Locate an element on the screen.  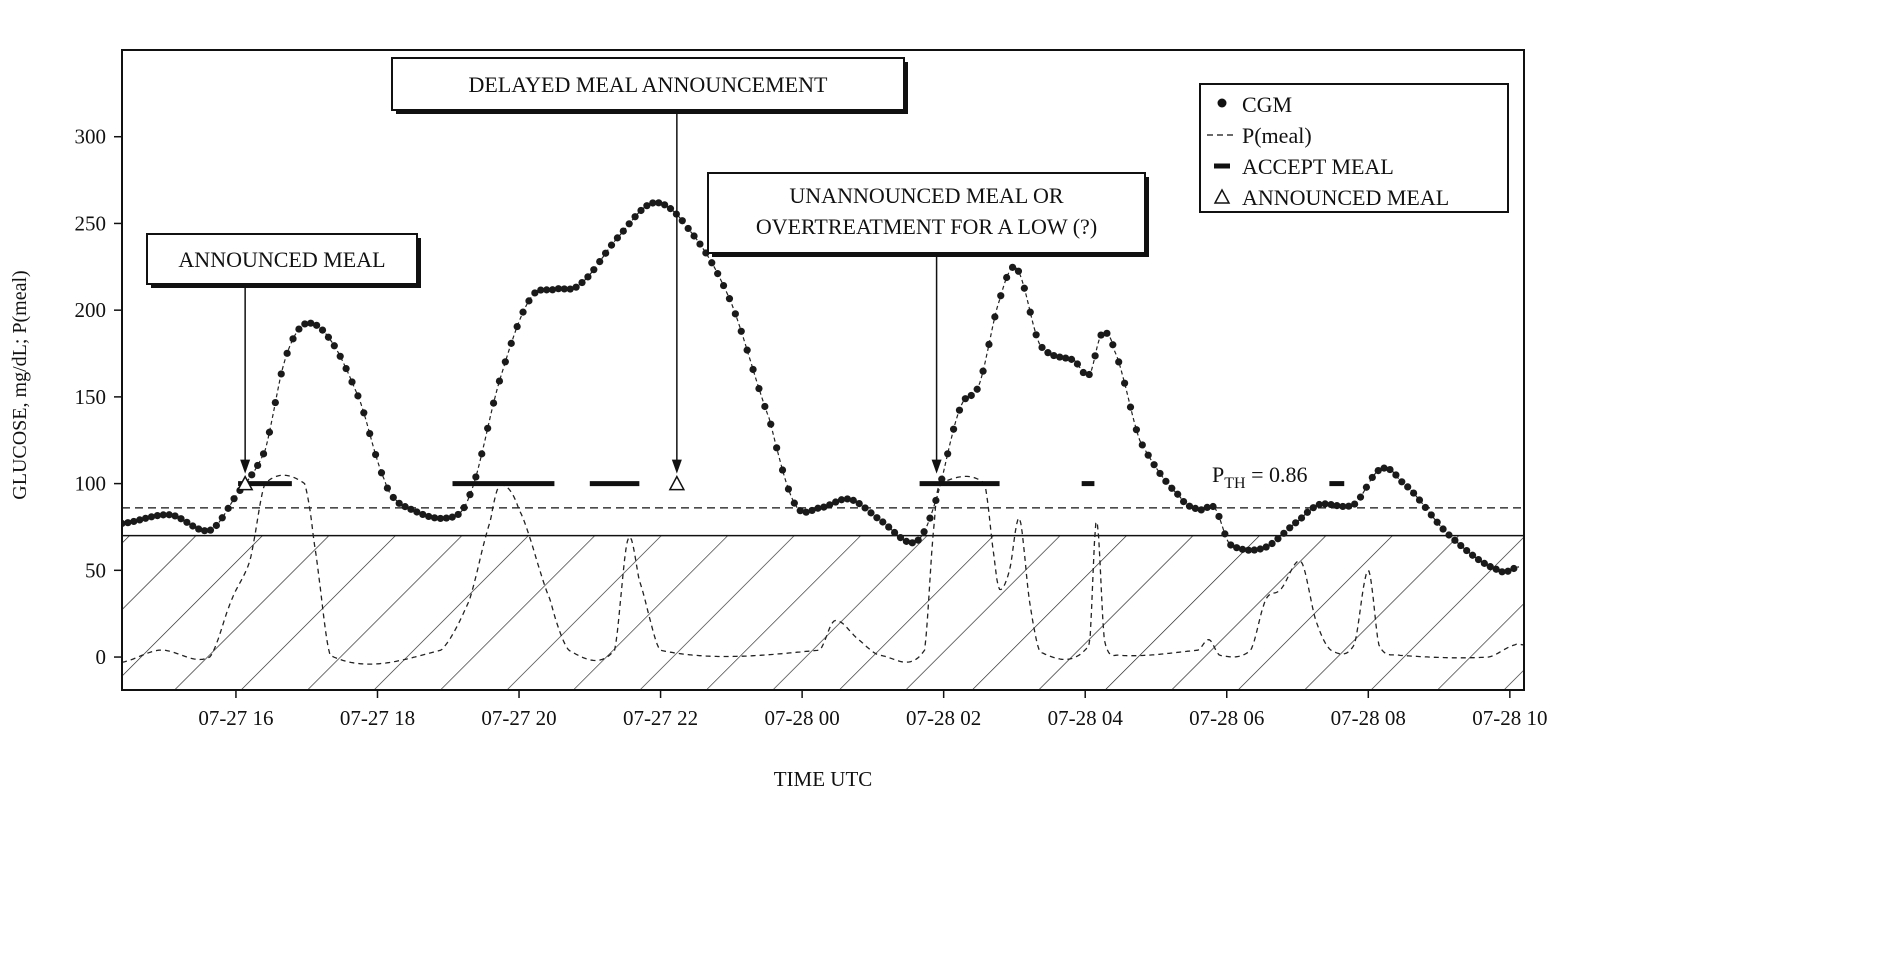
annotation-text: DELAYED MEAL ANNOUNCEMENT is located at coordinates (648, 84).